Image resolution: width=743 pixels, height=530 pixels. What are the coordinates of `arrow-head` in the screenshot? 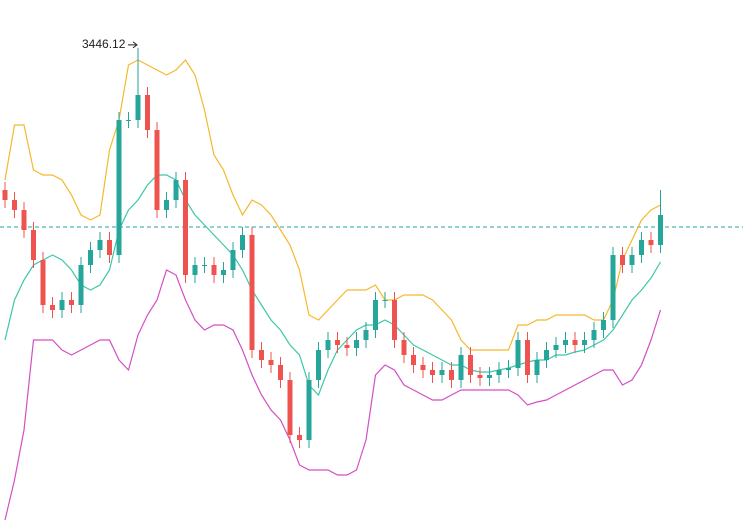 It's located at (135, 45).